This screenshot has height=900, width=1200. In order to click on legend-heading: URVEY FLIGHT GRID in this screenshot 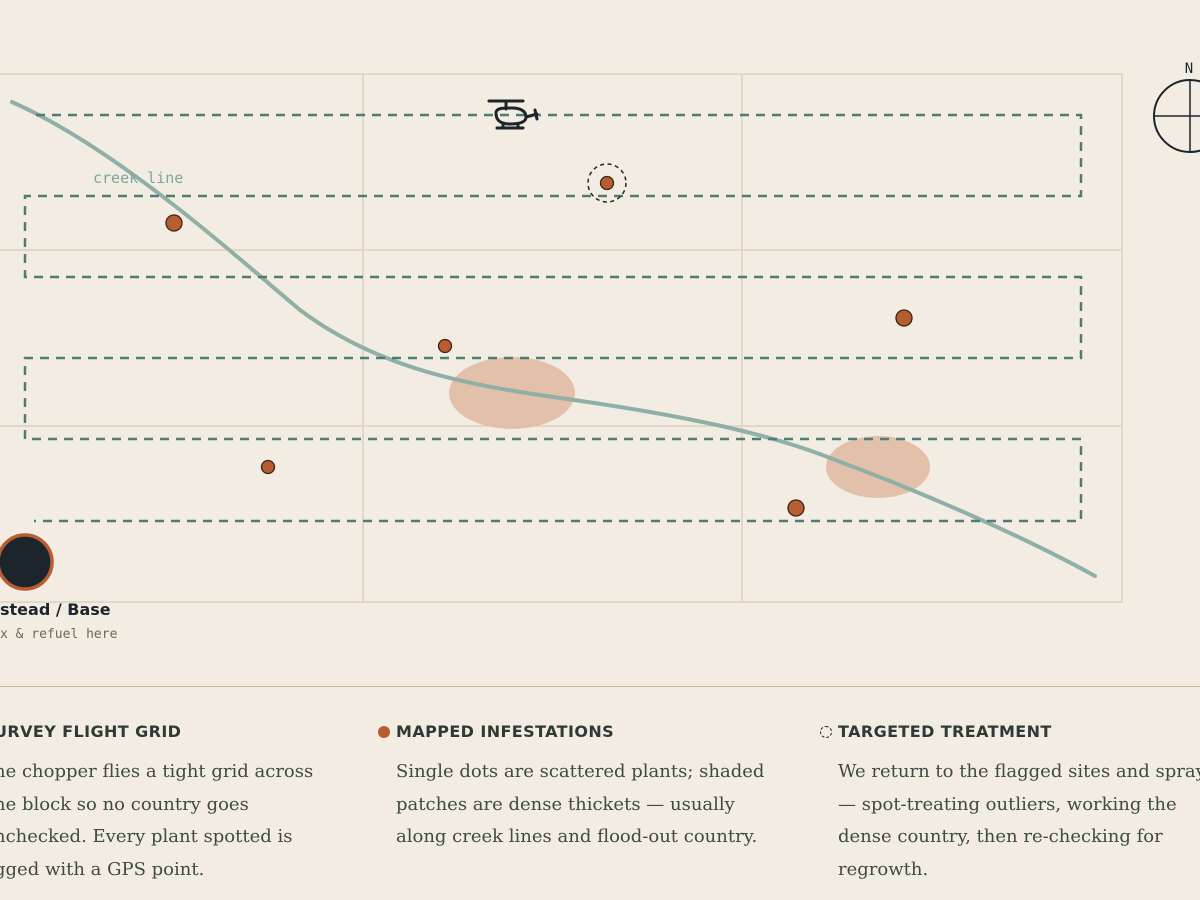, I will do `click(91, 731)`.